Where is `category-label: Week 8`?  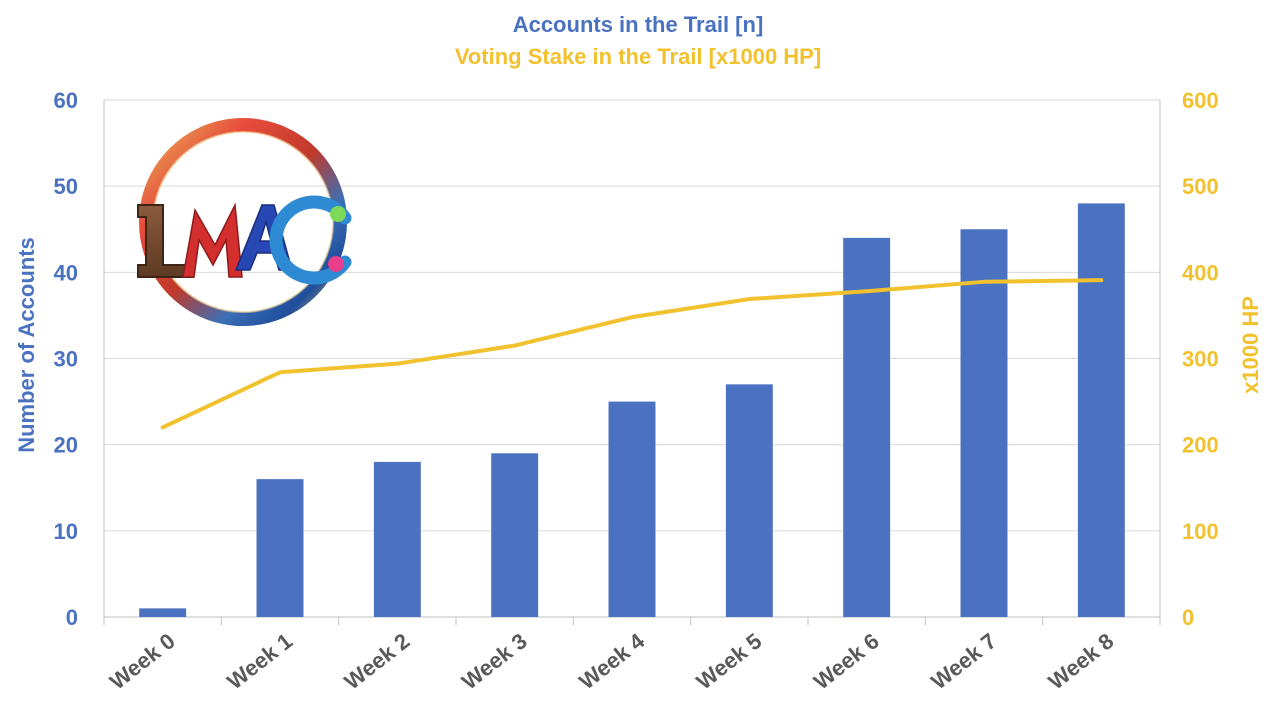 category-label: Week 8 is located at coordinates (1081, 661).